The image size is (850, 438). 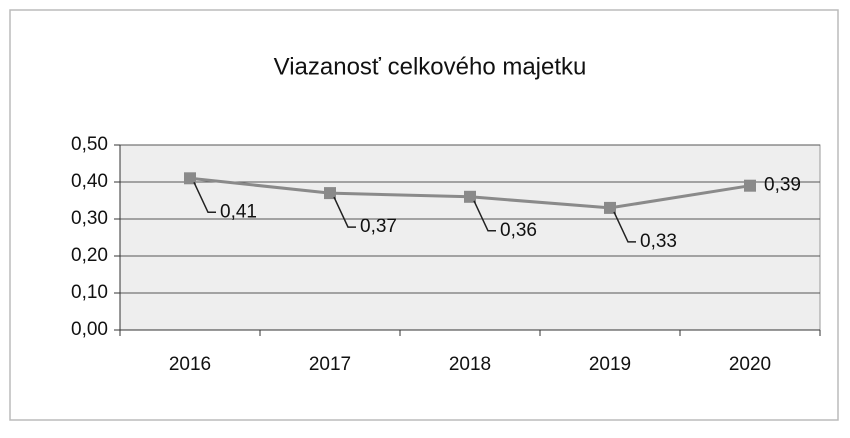 I want to click on y-tick-label: 0,00, so click(x=89, y=329).